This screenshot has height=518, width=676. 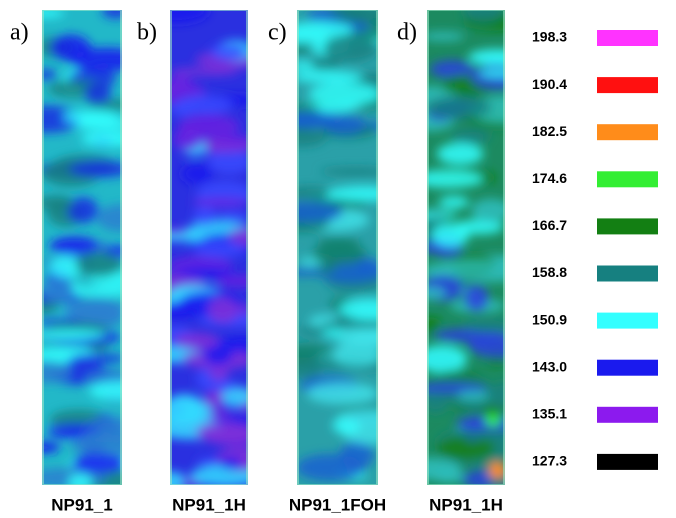 I want to click on panel-caption: NP91_1FOH, so click(x=337, y=504).